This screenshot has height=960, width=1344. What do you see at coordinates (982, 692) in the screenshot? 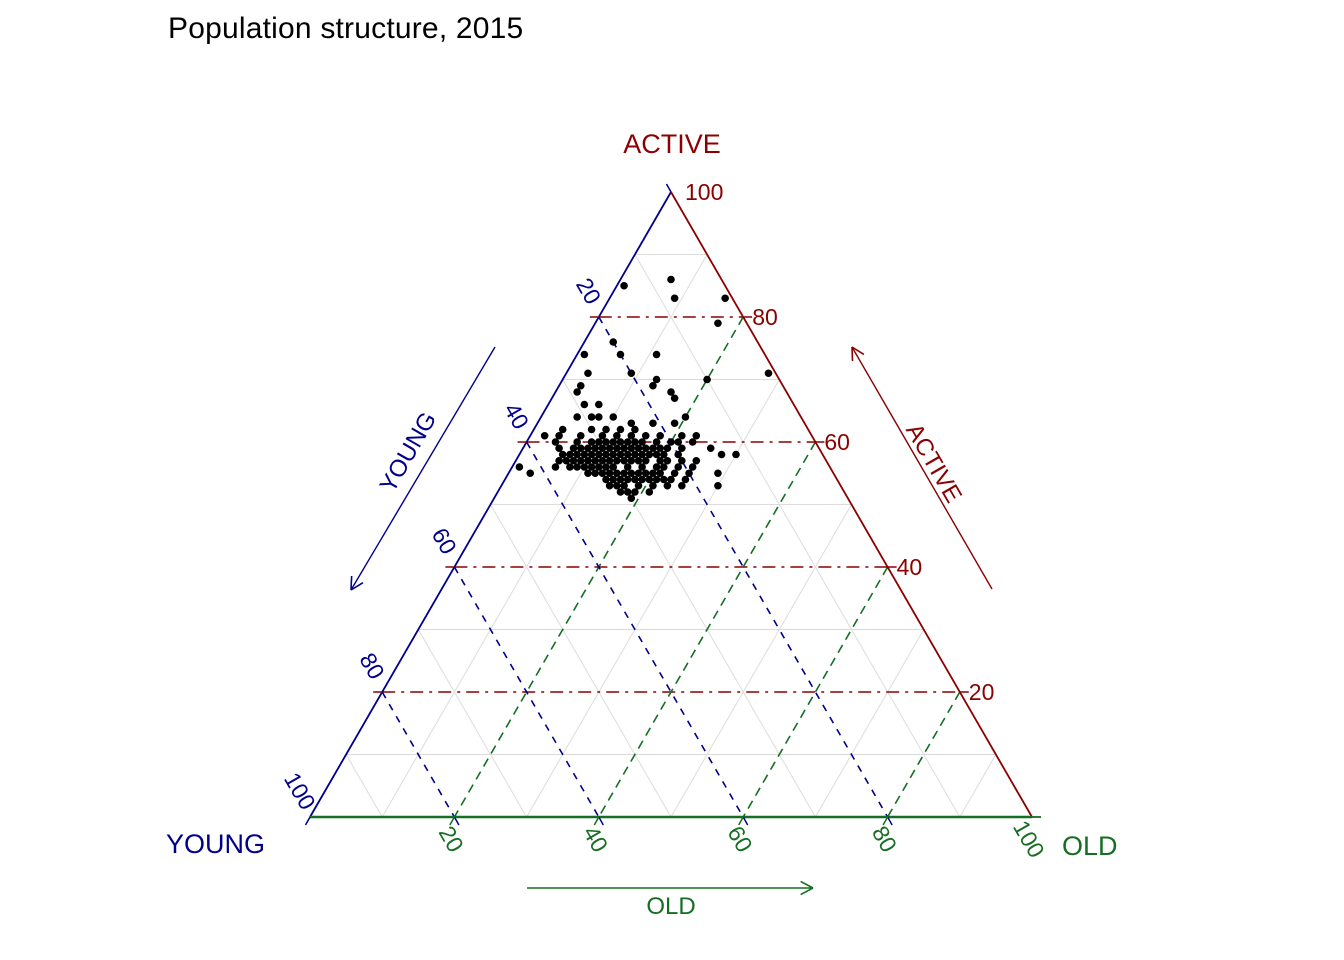
I see `right-axis-tick-label: 20` at bounding box center [982, 692].